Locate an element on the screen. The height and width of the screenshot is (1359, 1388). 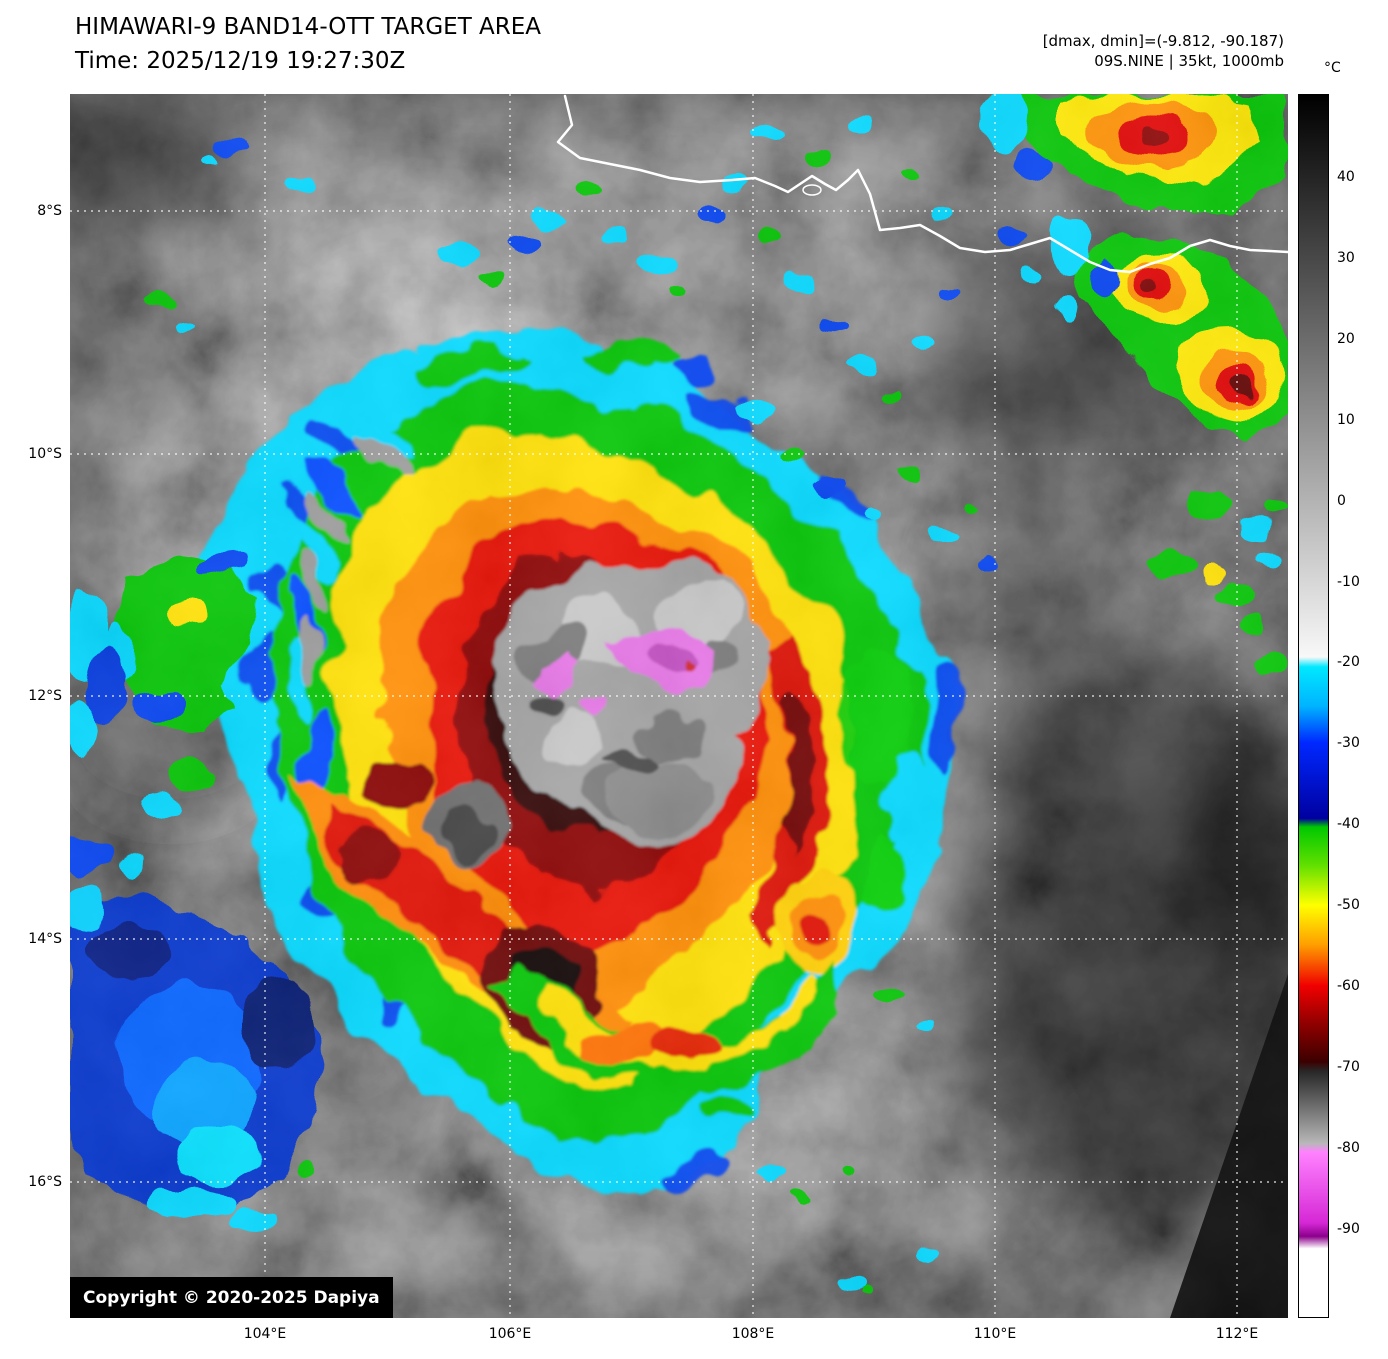
colorbar-tick: -90 is located at coordinates (1348, 1229).